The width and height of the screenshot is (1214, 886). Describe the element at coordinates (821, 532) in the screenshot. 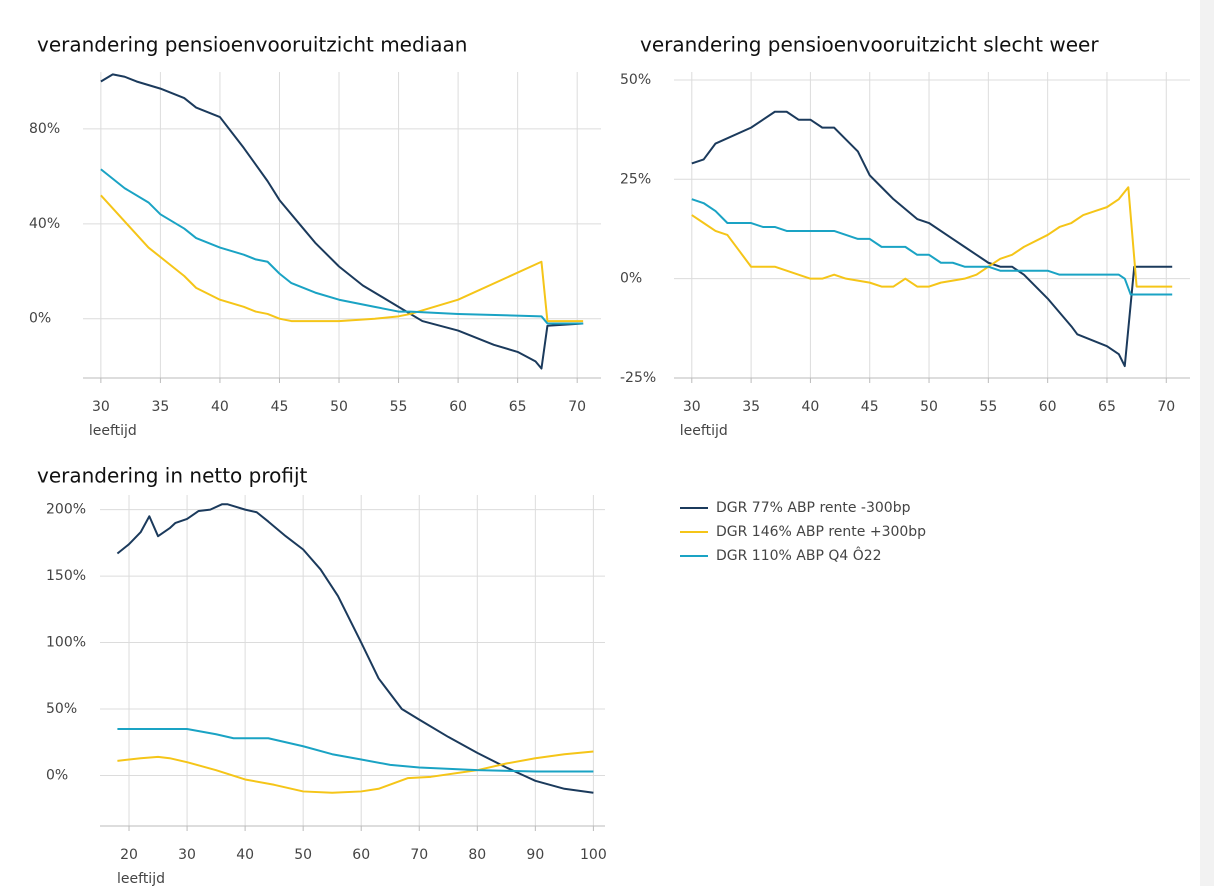

I see `legend-label: DGR 146% ABP rente +300bp` at that location.